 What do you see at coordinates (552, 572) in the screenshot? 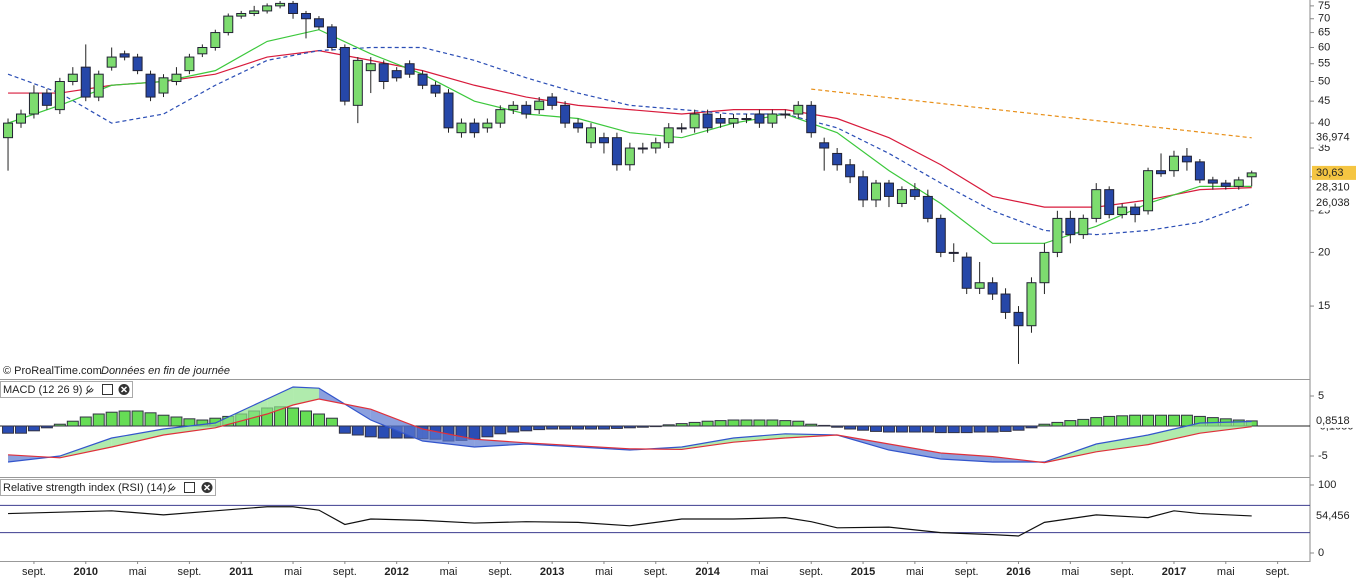
I see `x-tick-label: 2013` at bounding box center [552, 572].